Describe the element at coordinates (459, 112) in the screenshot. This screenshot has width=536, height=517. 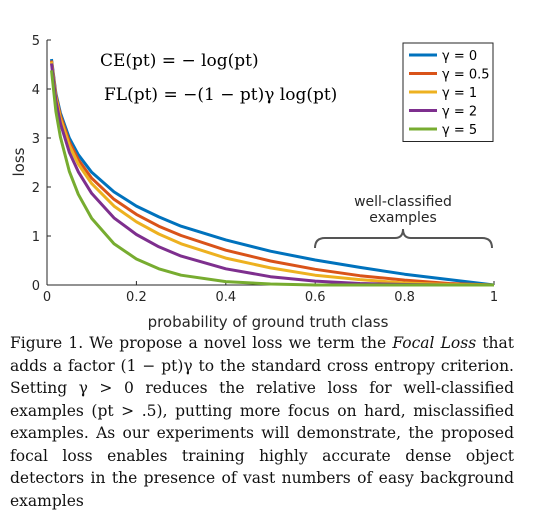
I see `legend-entry: γ = 2` at that location.